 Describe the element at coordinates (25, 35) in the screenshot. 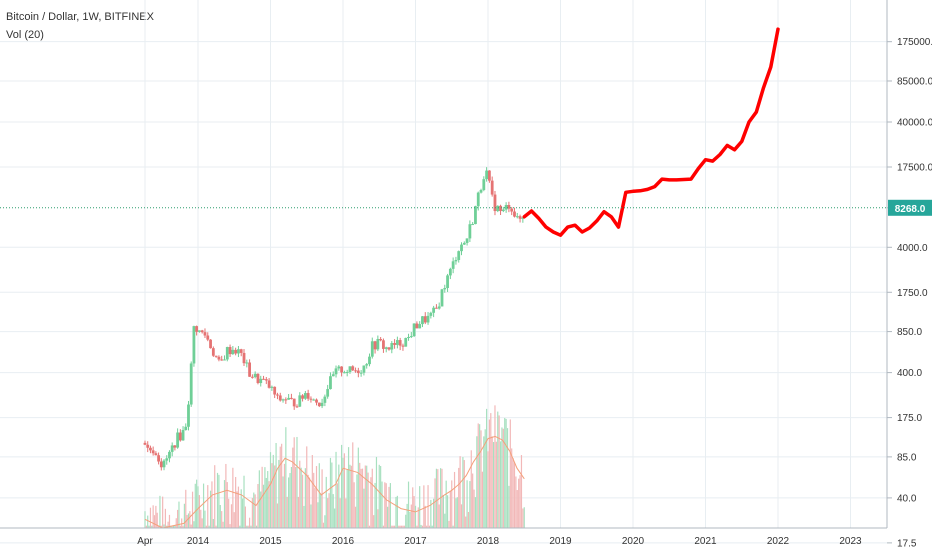

I see `volume-indicator-label: Vol (20)` at that location.